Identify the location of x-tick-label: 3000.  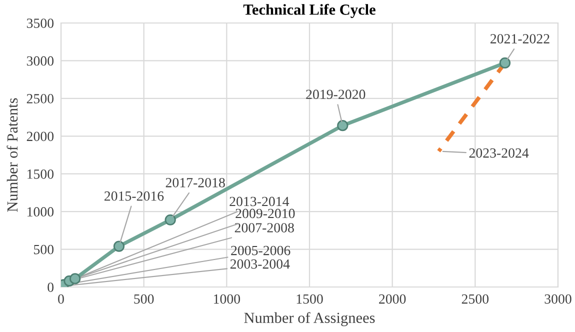
(558, 299).